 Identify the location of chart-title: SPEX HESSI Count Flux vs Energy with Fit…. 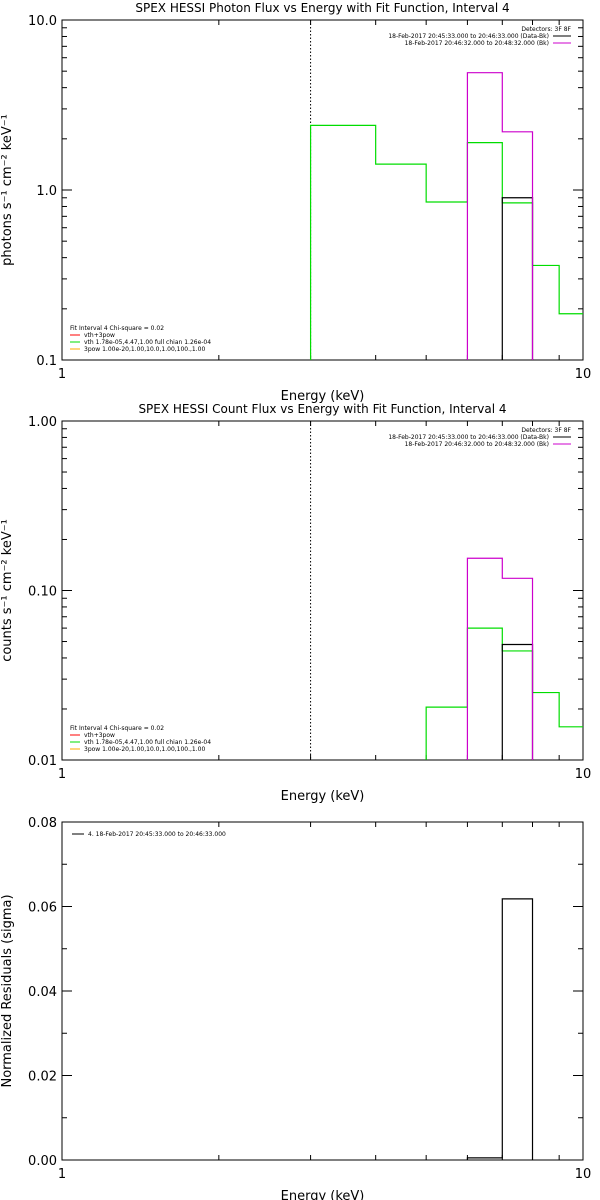
(322, 409).